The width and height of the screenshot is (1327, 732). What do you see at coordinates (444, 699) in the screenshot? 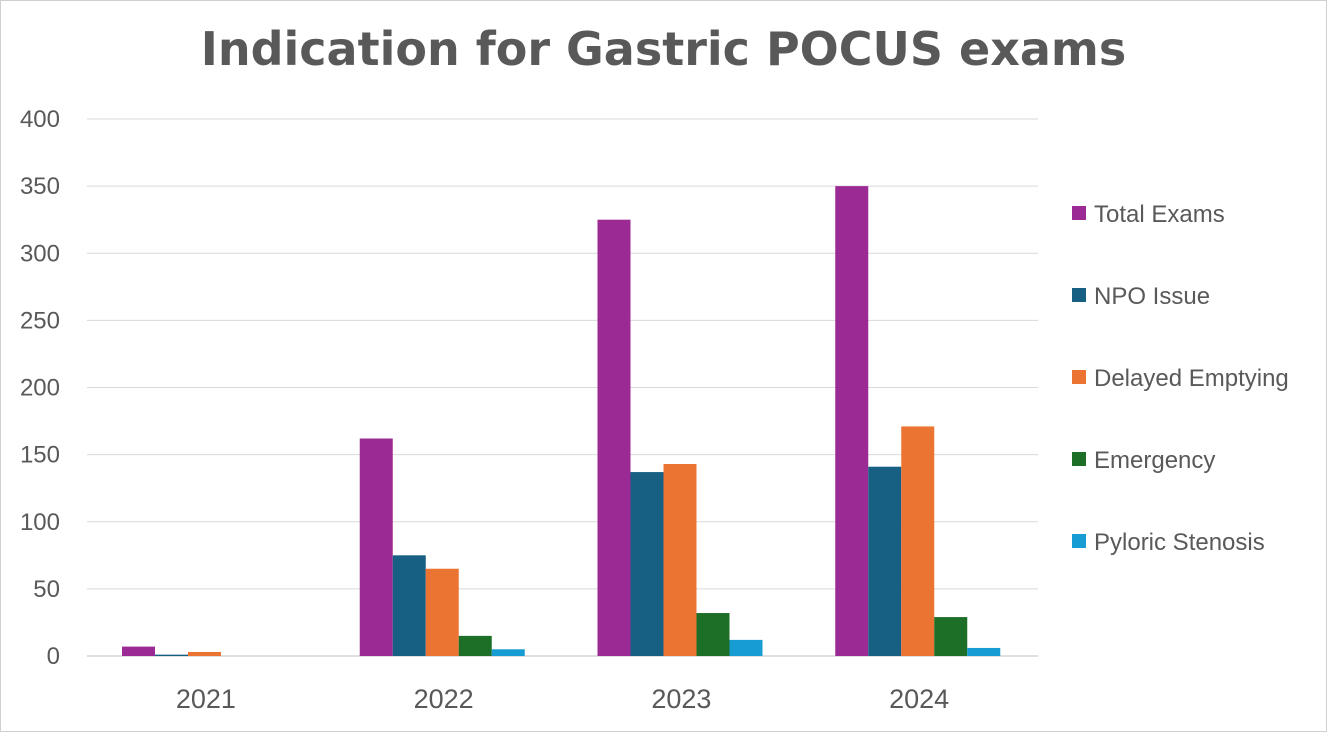
I see `x-tick-label: 2022` at bounding box center [444, 699].